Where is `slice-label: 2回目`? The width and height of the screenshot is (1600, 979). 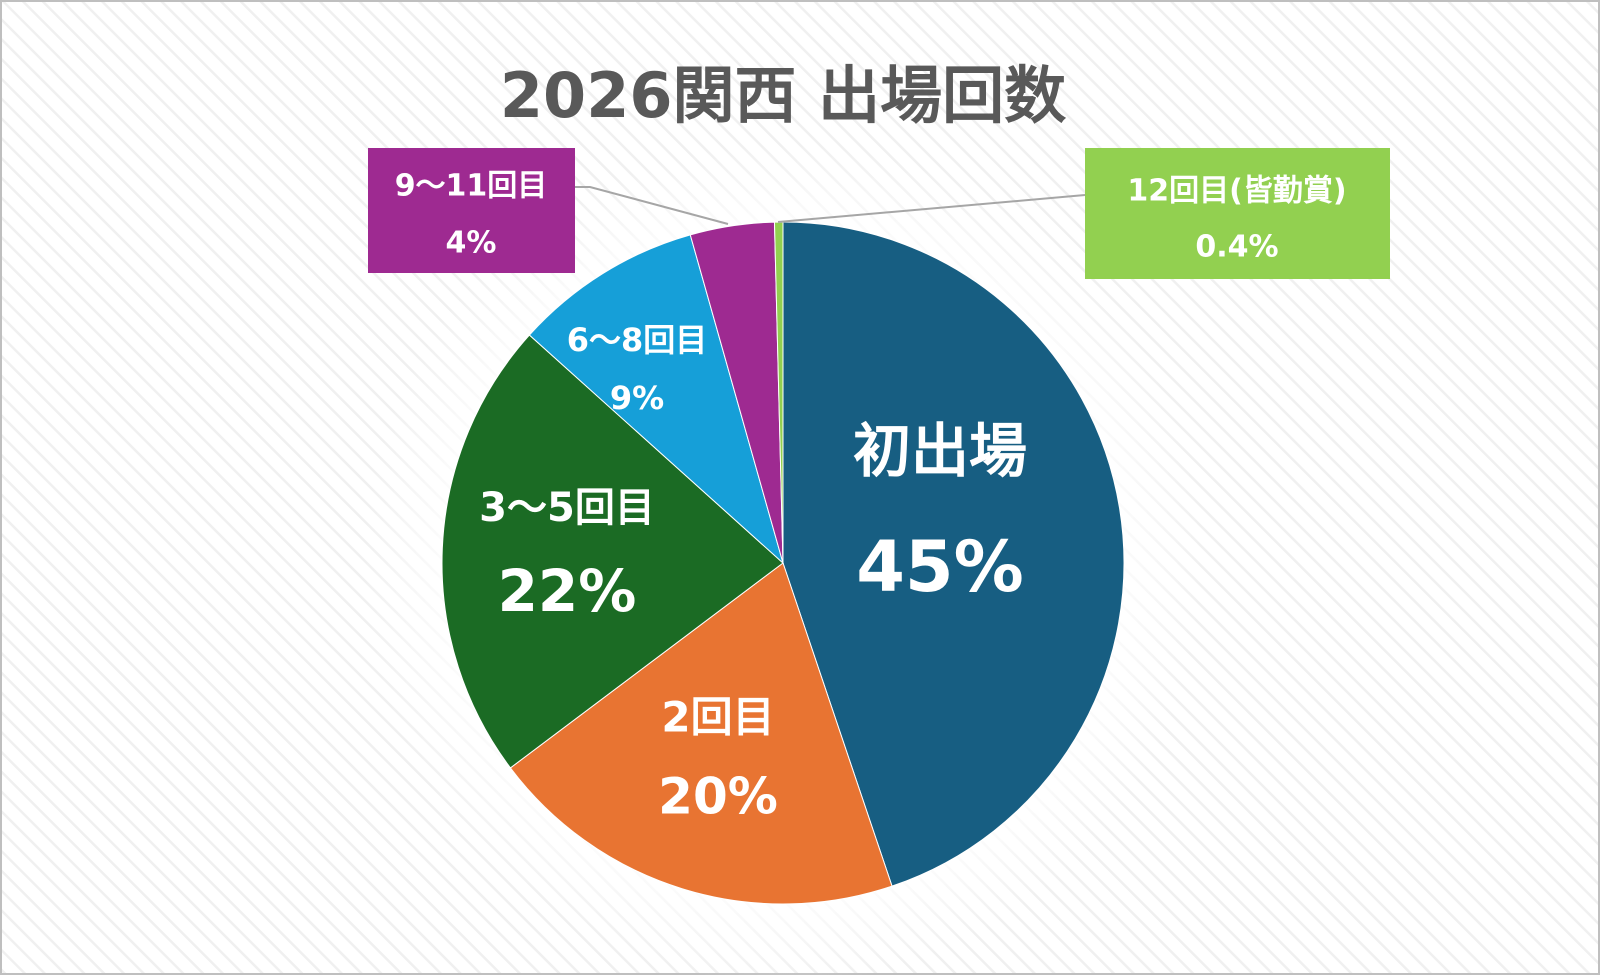
slice-label: 2回目 is located at coordinates (717, 717).